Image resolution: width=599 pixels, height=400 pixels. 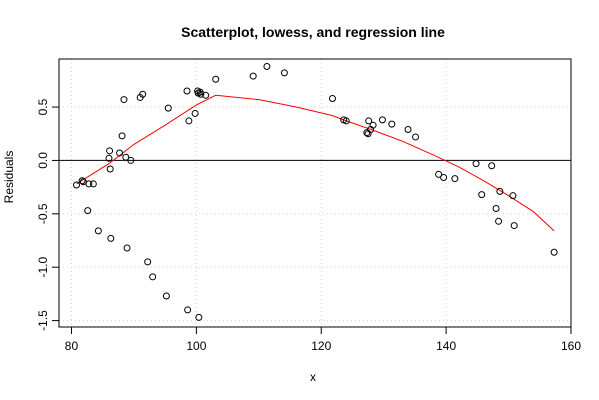 What do you see at coordinates (313, 377) in the screenshot?
I see `x-axis-label: x` at bounding box center [313, 377].